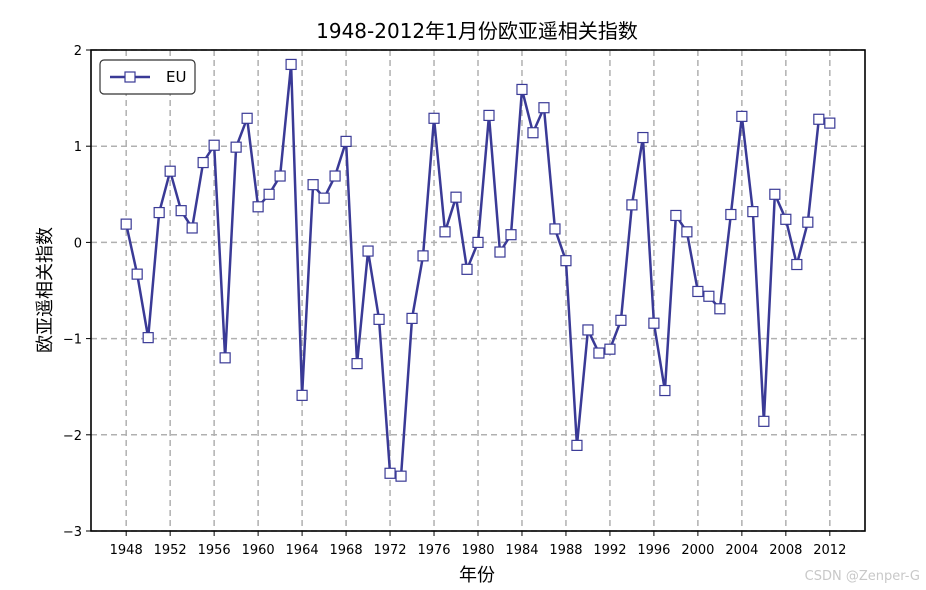 The image size is (926, 590). What do you see at coordinates (477, 550) in the screenshot?
I see `x-tick-label: 1980` at bounding box center [477, 550].